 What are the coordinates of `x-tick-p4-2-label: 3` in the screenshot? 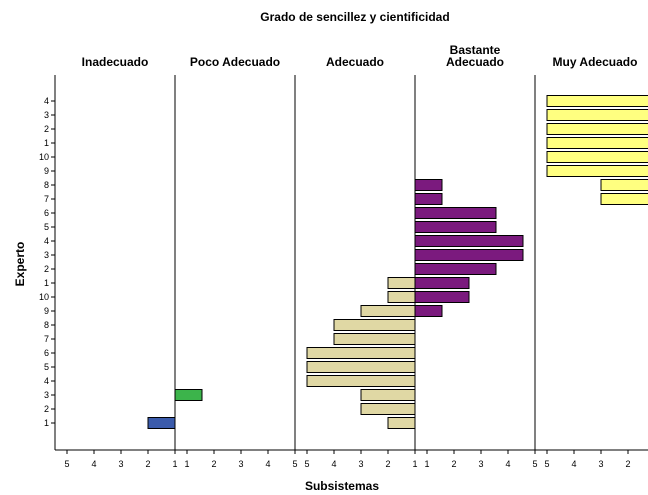 It's located at (600, 464).